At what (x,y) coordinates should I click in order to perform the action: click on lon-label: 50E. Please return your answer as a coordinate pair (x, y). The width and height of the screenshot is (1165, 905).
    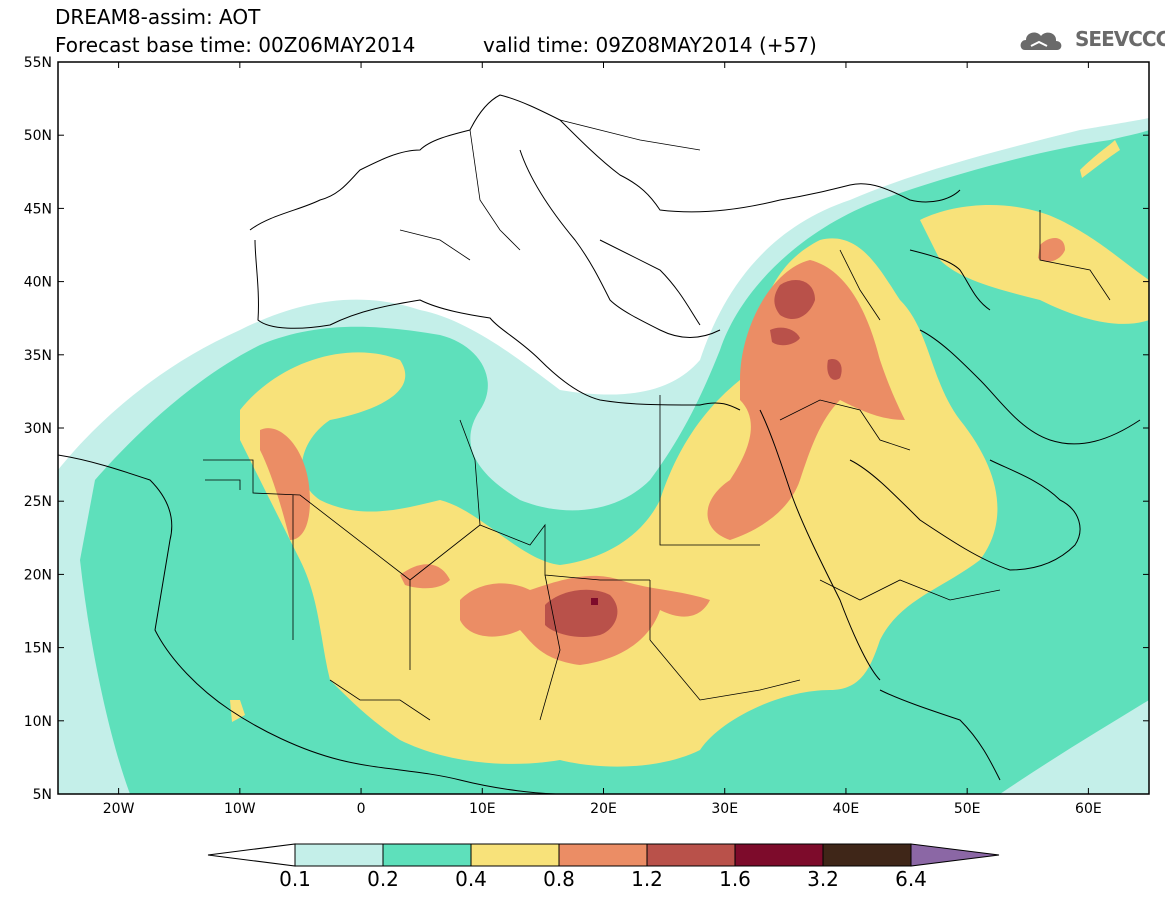
    Looking at the image, I should click on (967, 809).